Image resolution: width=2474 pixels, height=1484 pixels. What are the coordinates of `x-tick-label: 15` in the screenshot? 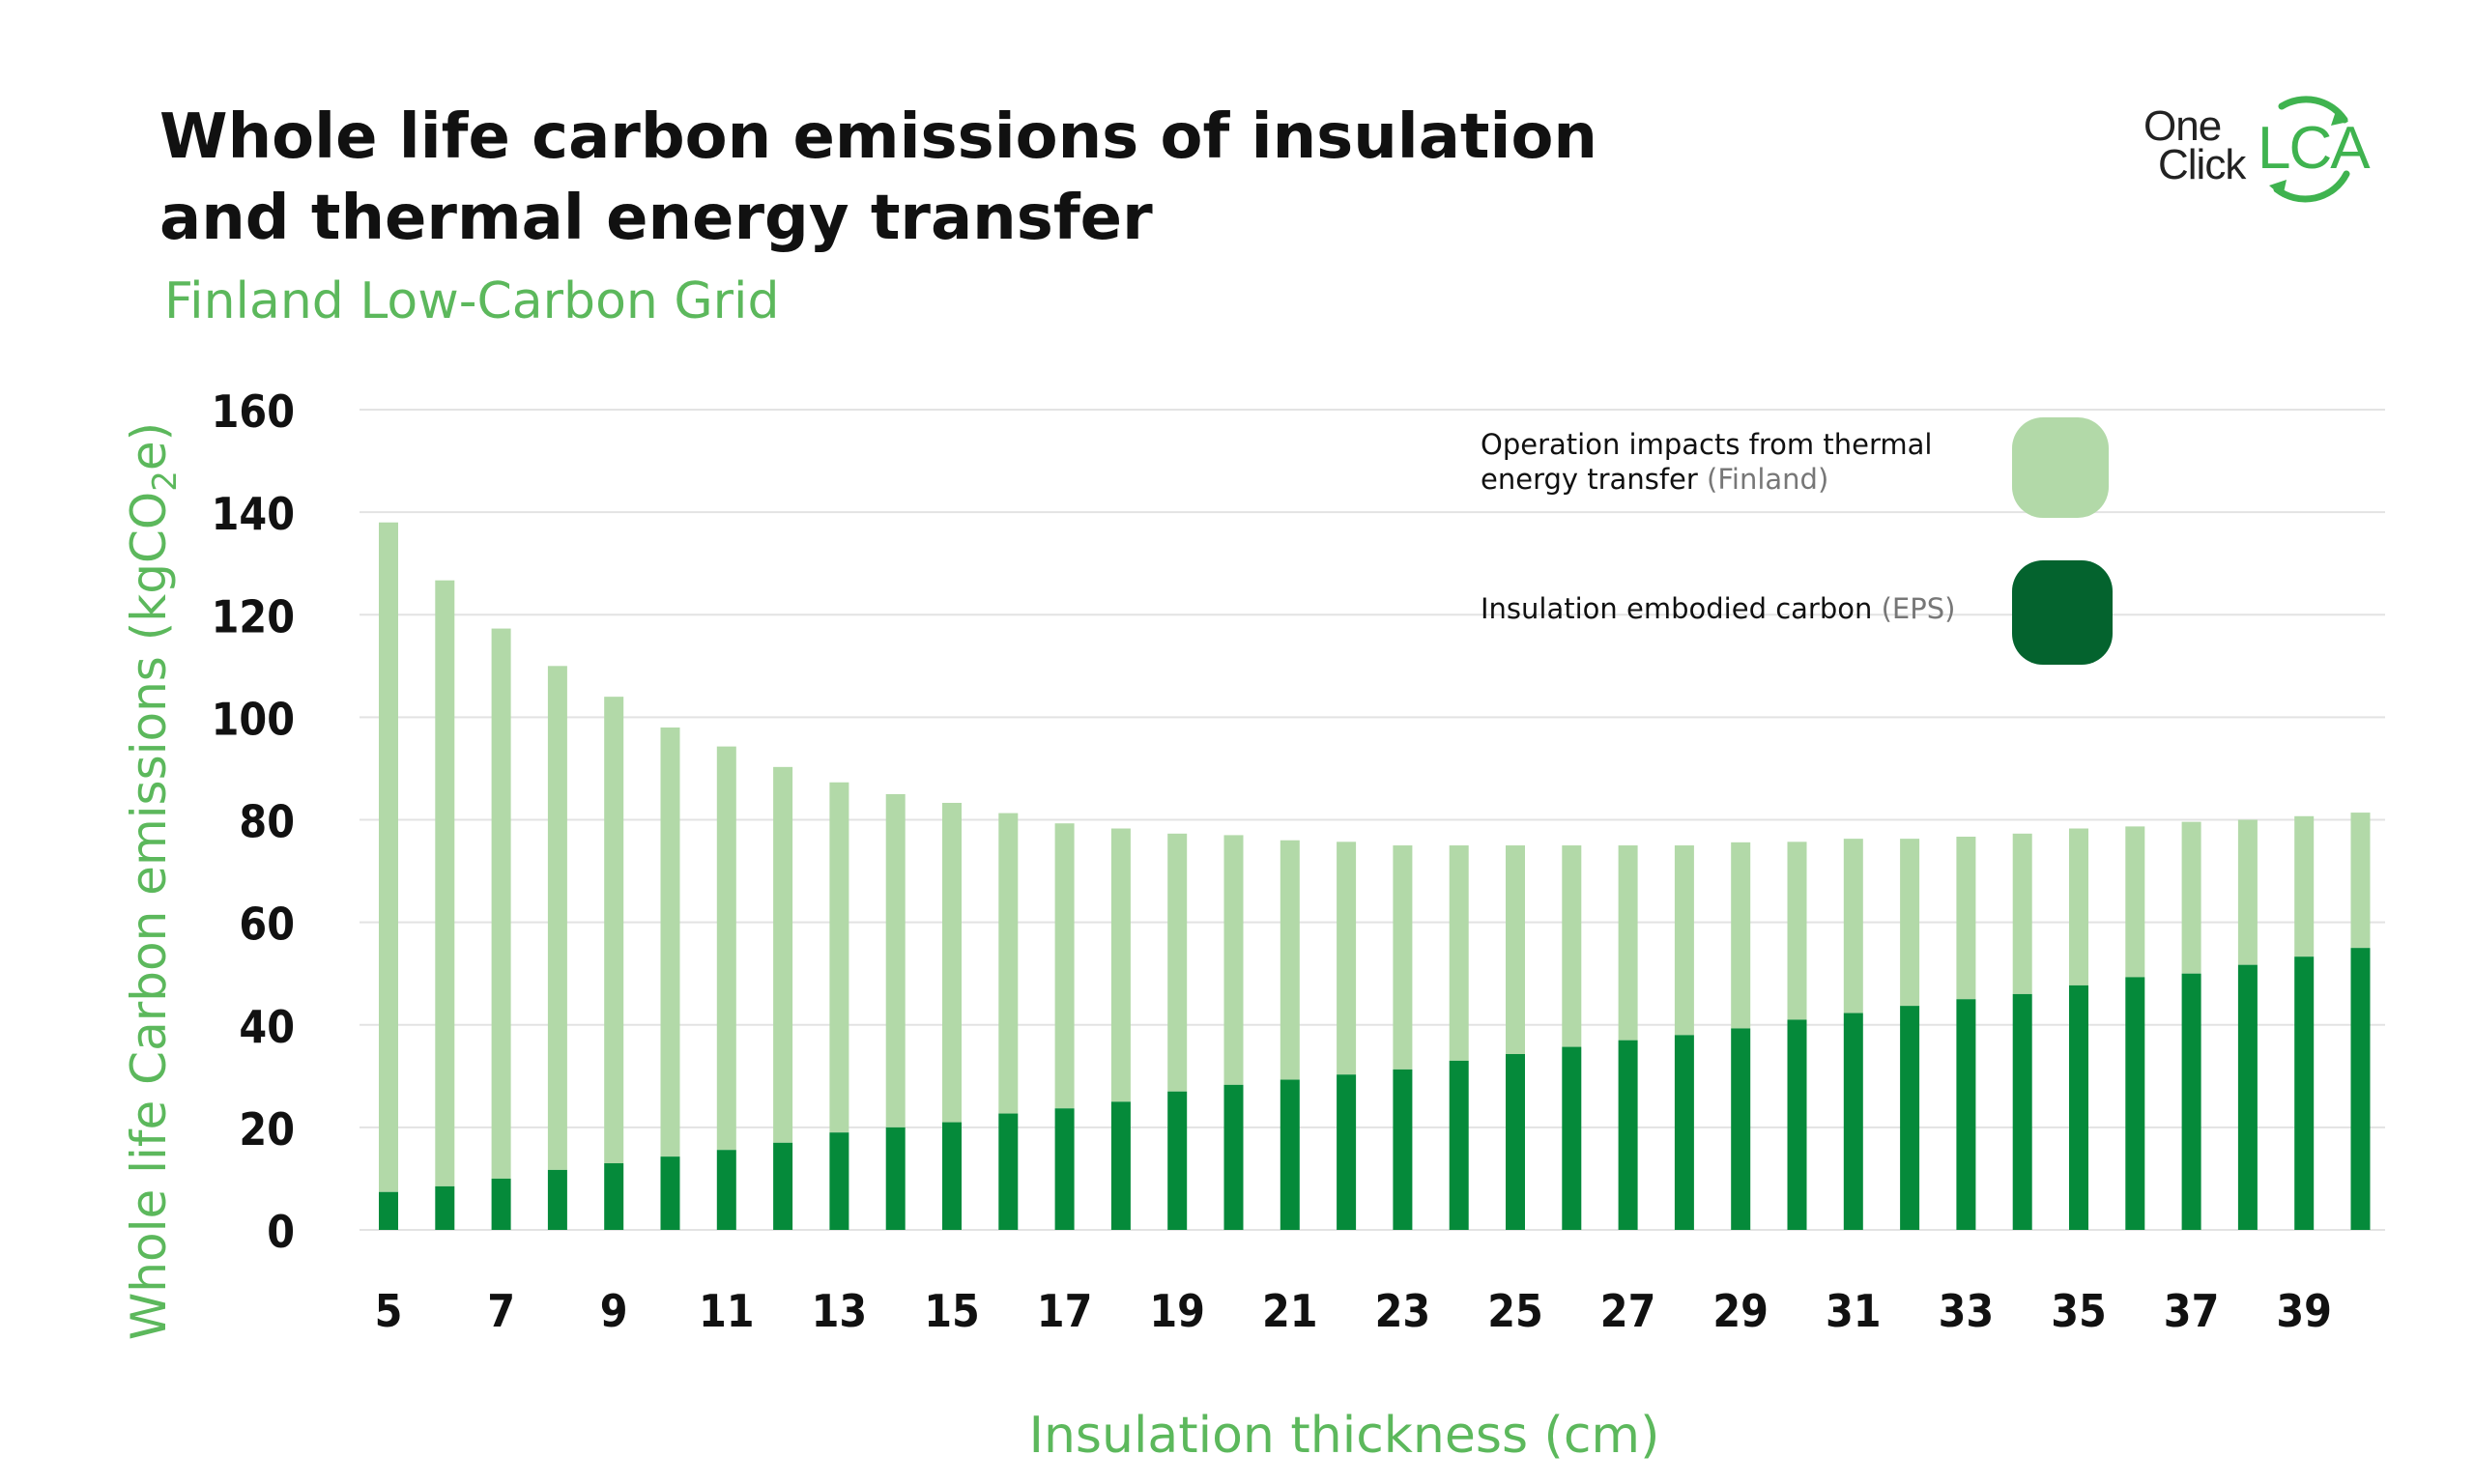 It's located at (952, 1311).